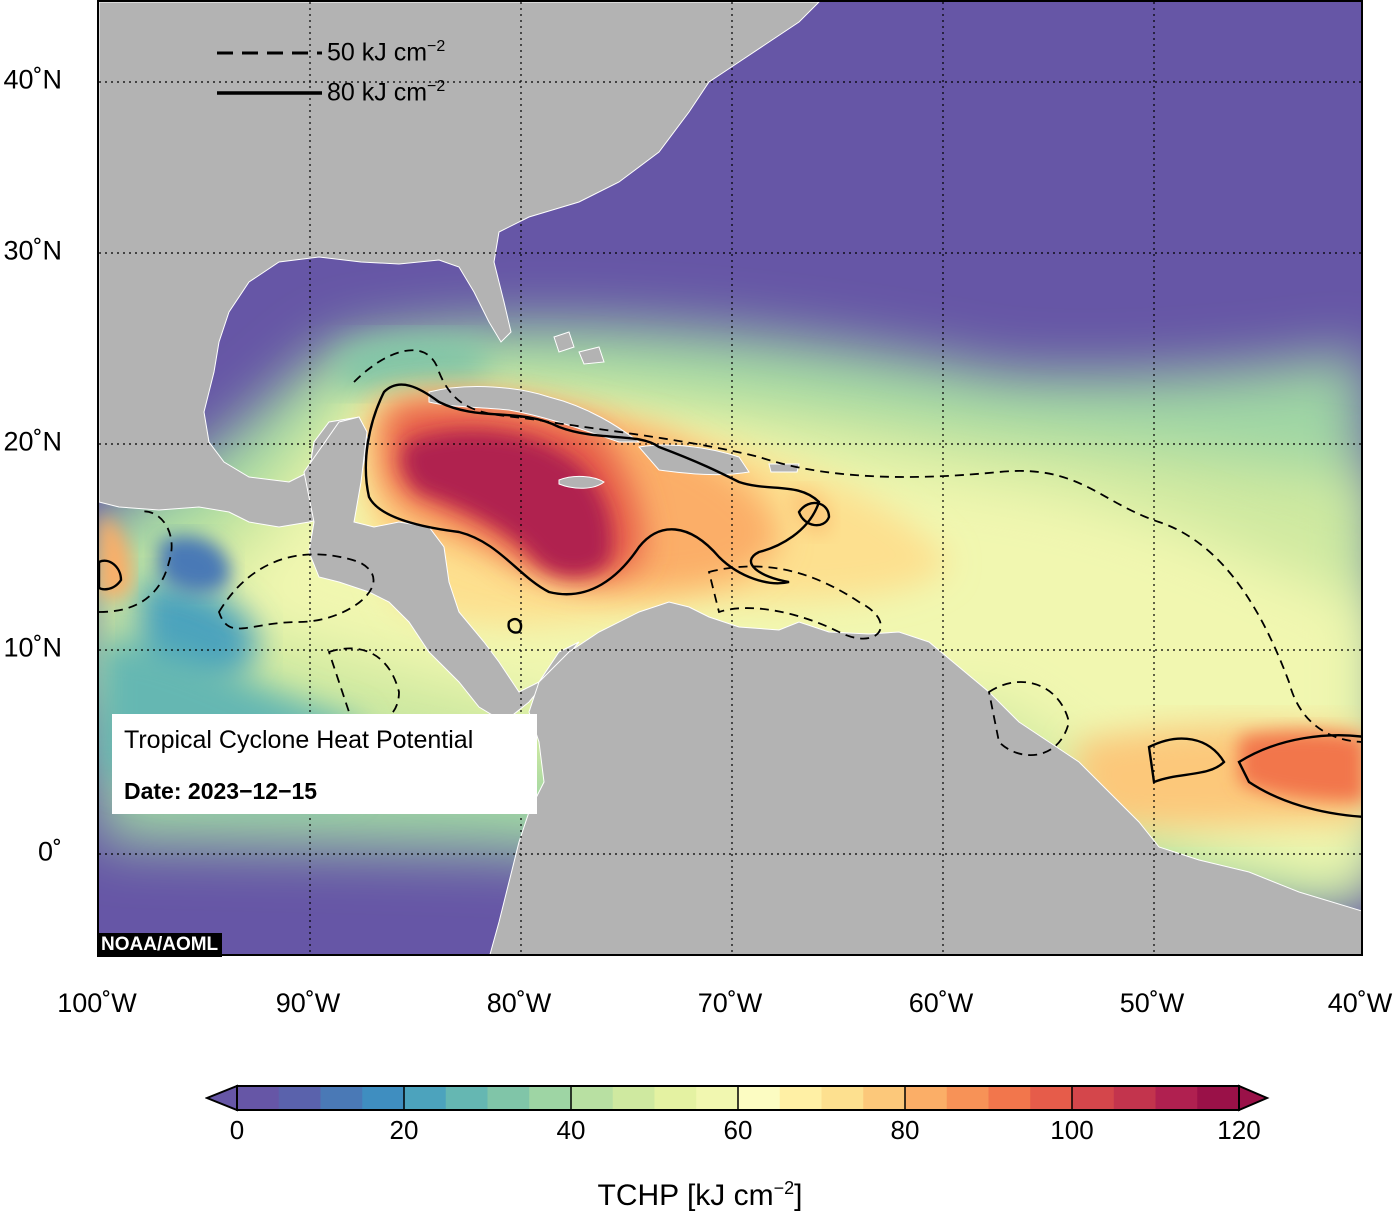  What do you see at coordinates (1360, 1003) in the screenshot?
I see `lon-label-40: 40˚W` at bounding box center [1360, 1003].